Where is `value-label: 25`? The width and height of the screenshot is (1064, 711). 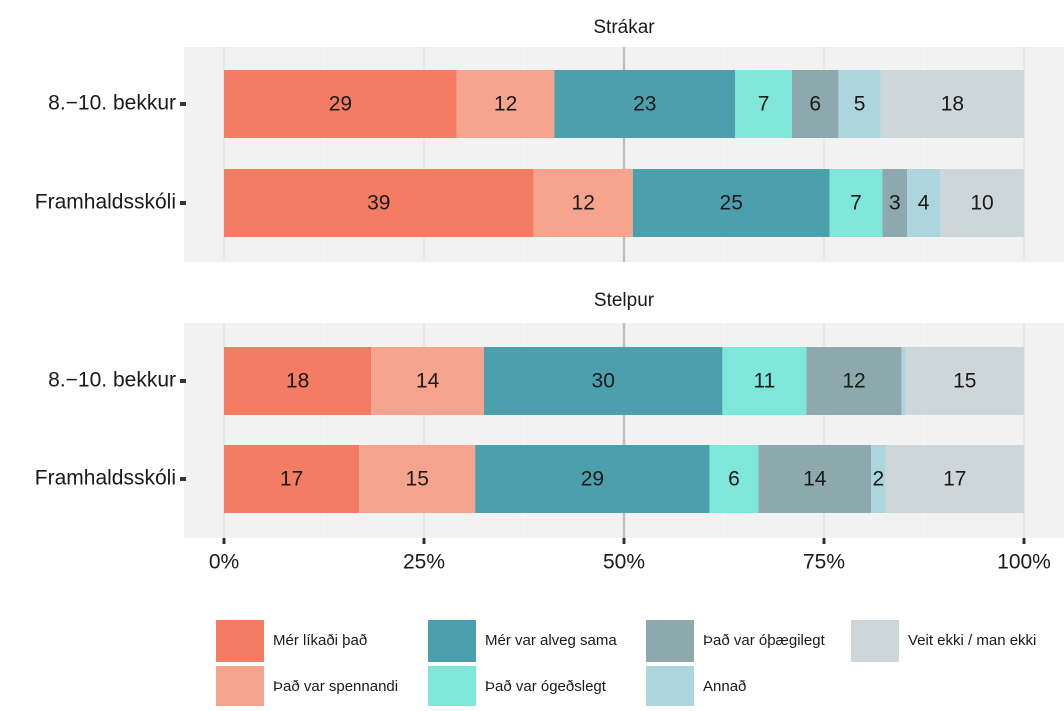
value-label: 25 is located at coordinates (731, 203).